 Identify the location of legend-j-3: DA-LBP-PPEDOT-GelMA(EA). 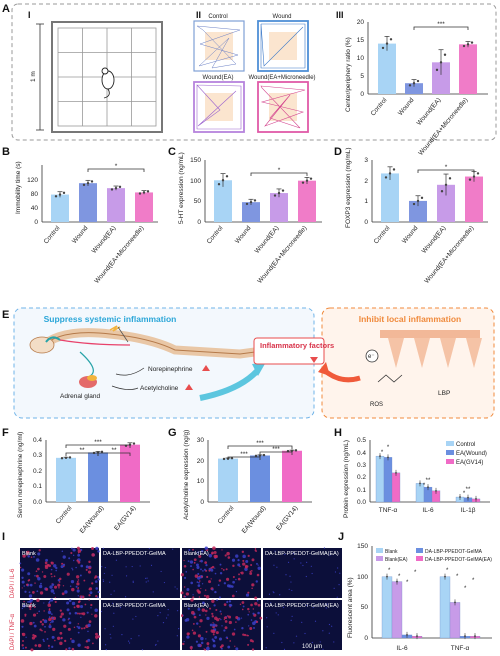
(458, 560).